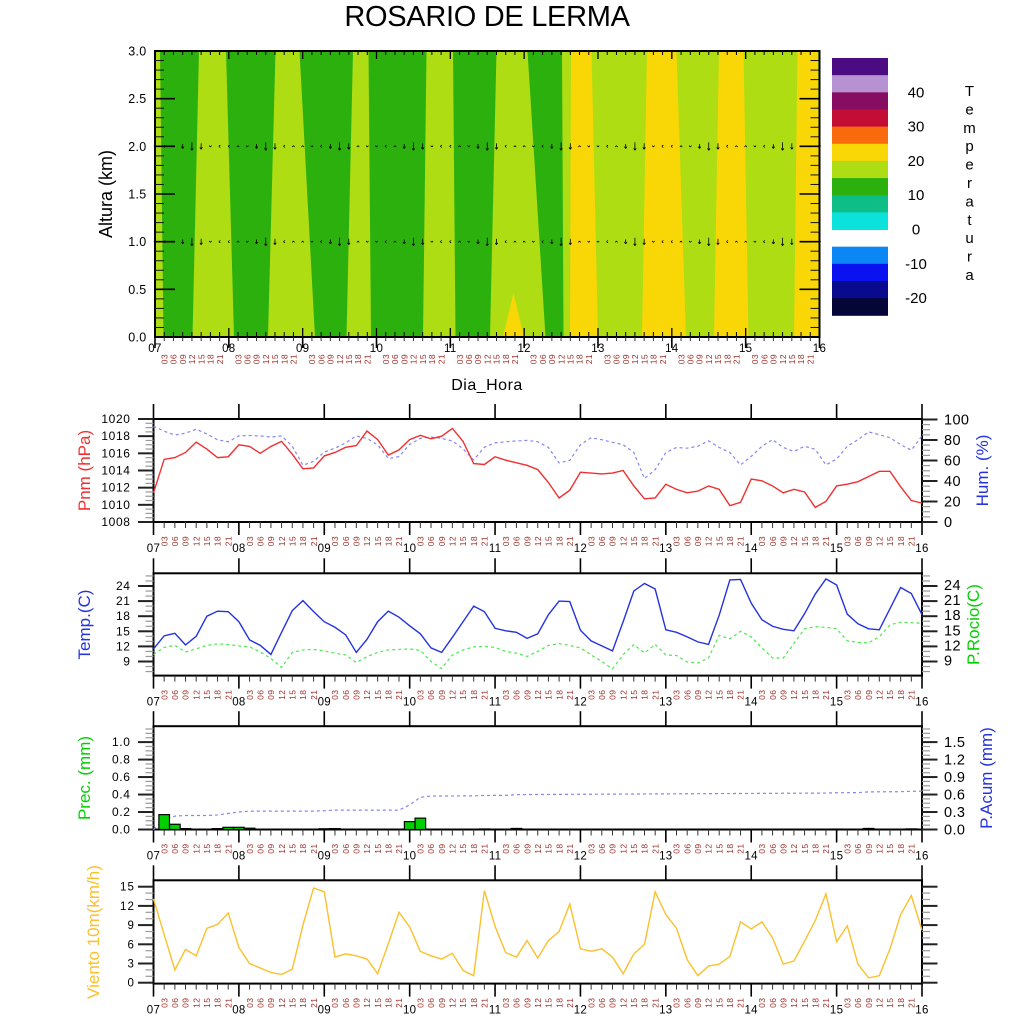  I want to click on svg-text: 1020, so click(115, 419).